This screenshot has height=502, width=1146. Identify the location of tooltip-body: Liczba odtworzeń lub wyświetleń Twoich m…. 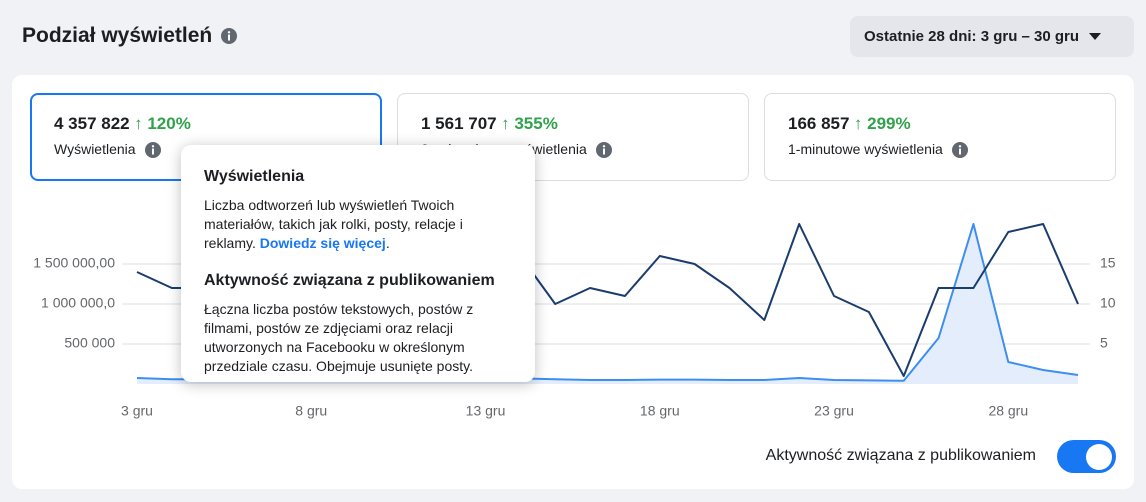
(333, 224).